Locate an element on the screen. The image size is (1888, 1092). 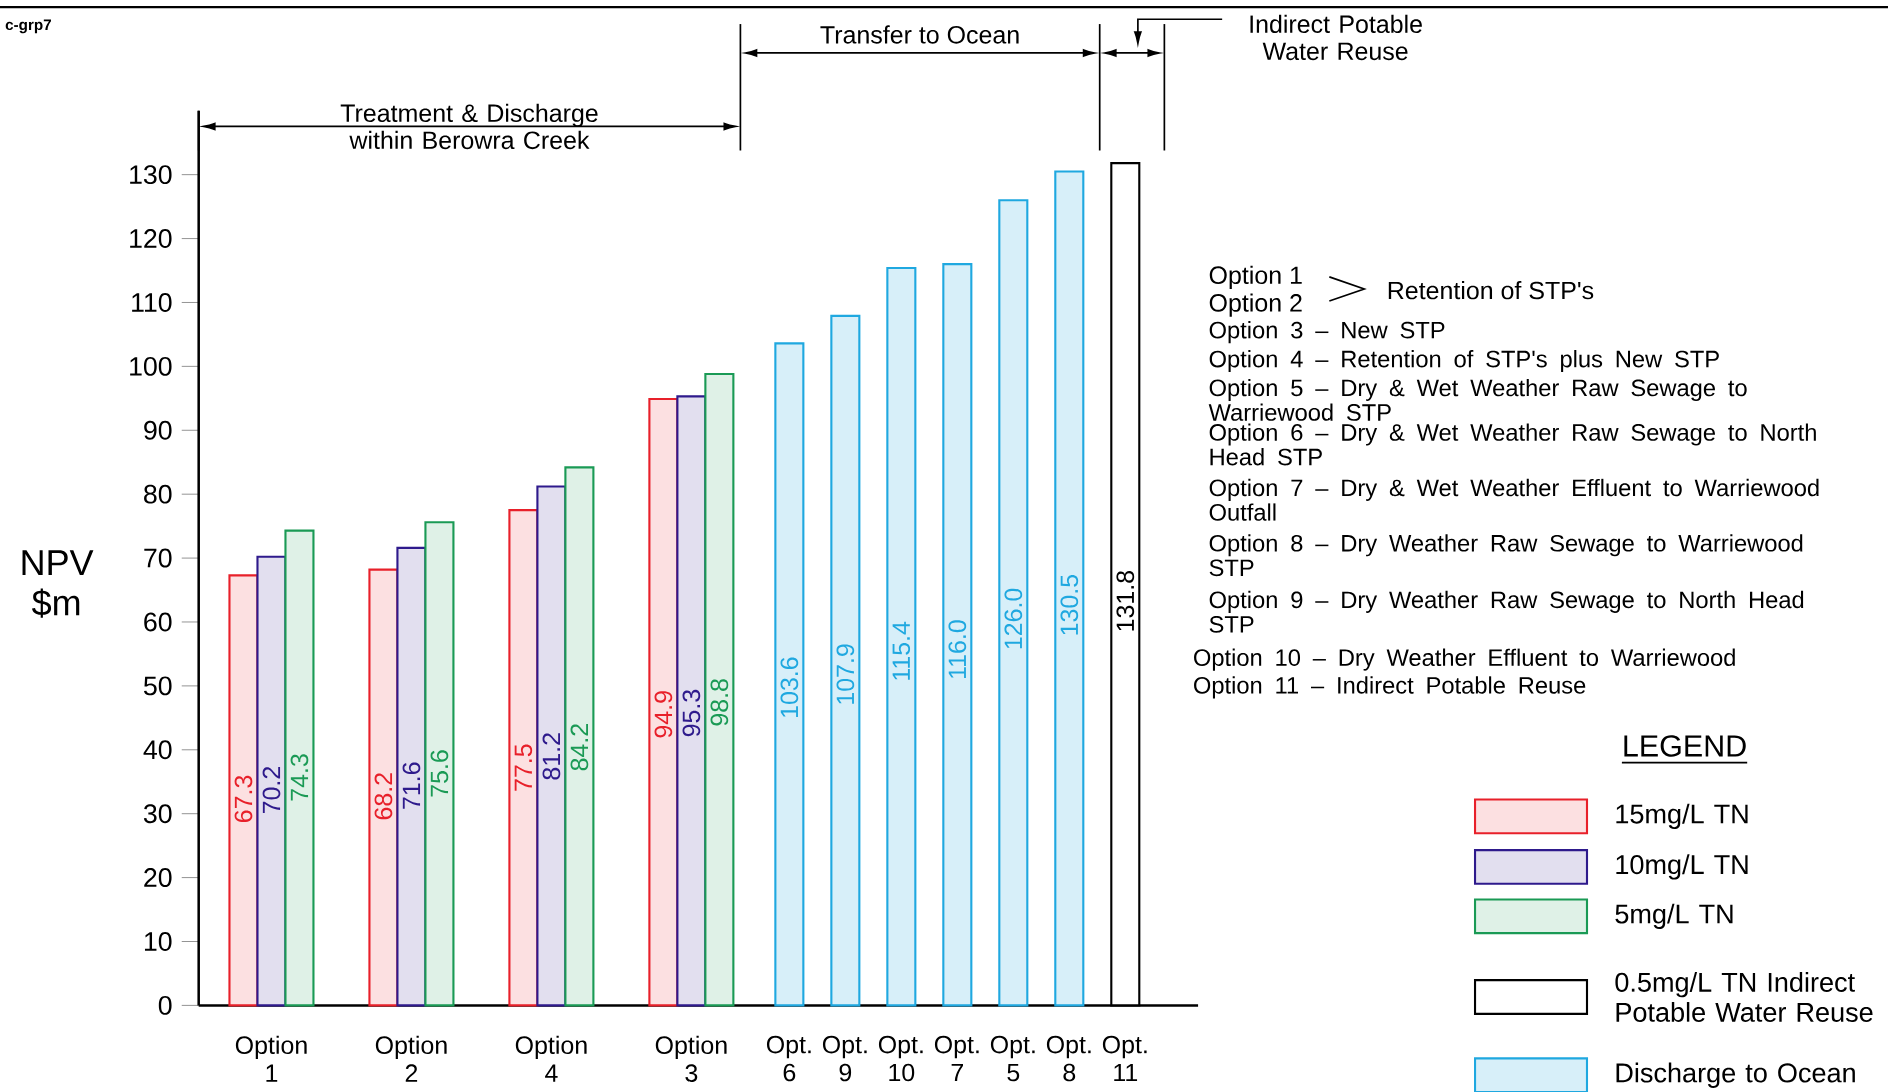
y-tick-label: 90 is located at coordinates (158, 430).